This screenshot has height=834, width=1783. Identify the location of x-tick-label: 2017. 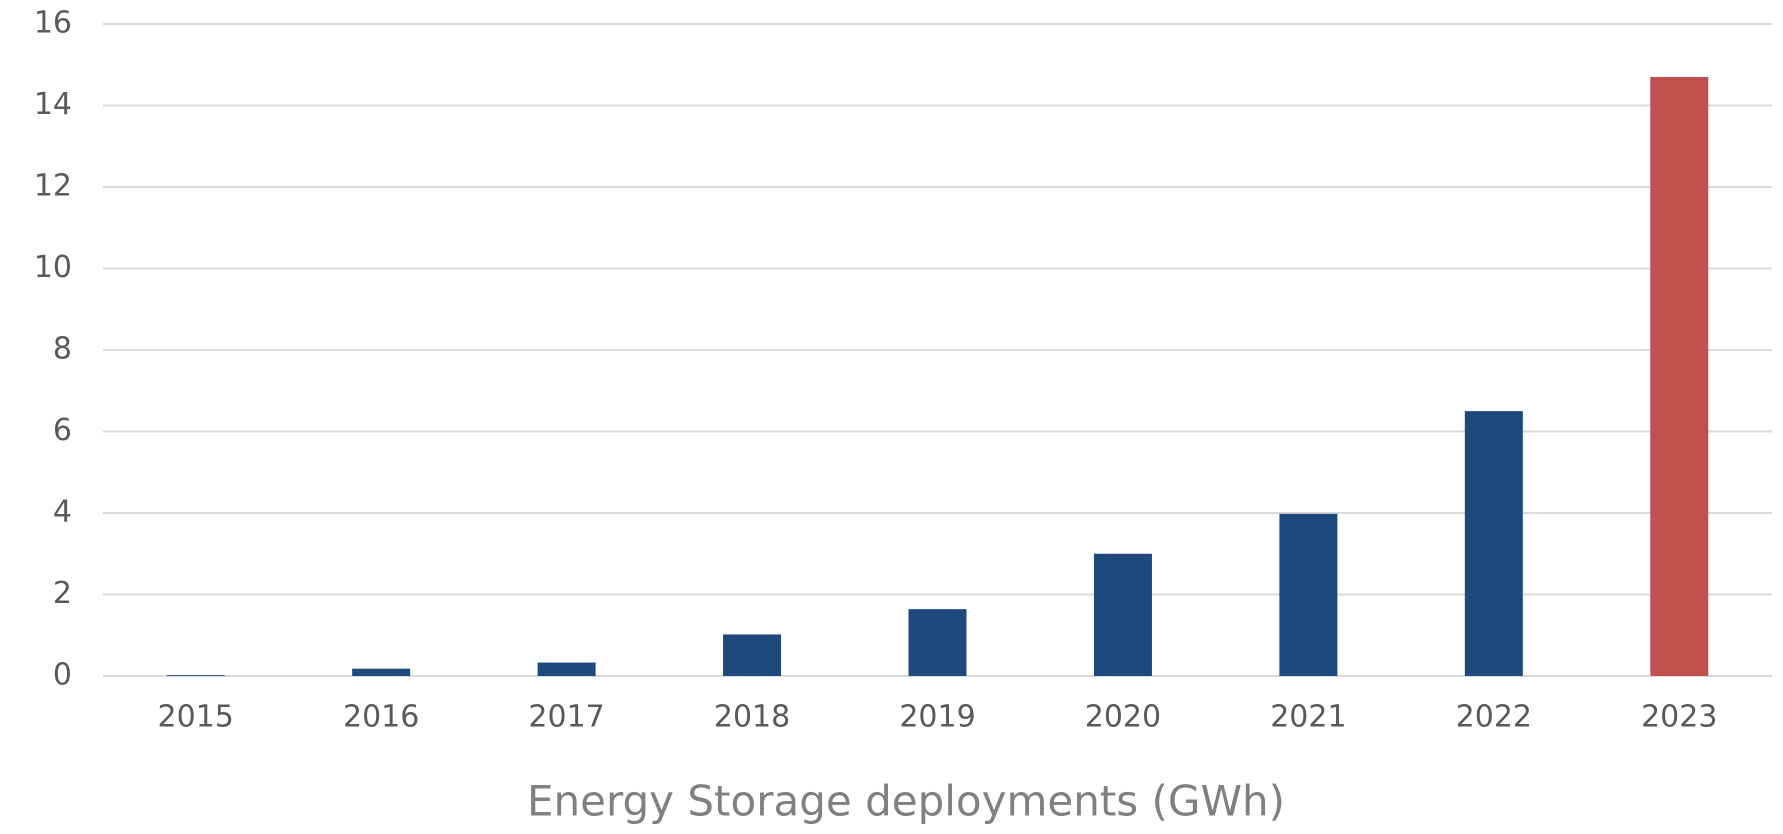
(566, 717).